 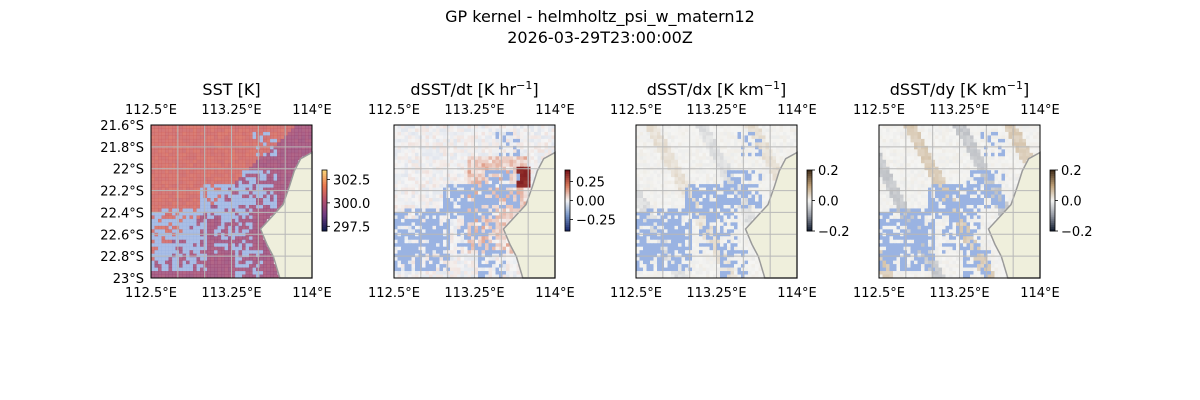 I want to click on x-tick-label-bottom: 112.5°E, so click(x=394, y=293).